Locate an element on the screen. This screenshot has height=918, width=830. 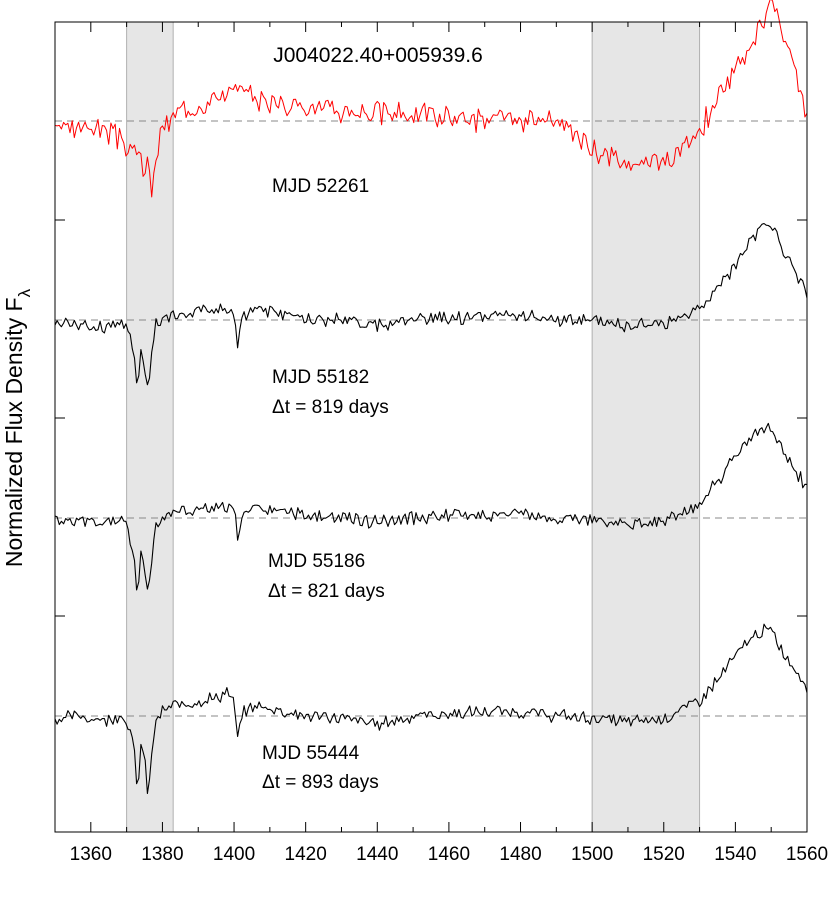
x-tick-label: 1380 is located at coordinates (162, 854).